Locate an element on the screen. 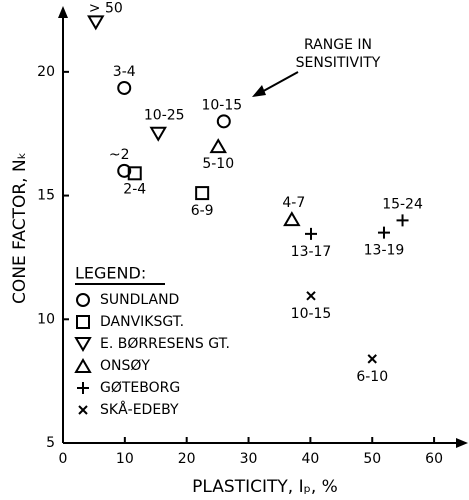  point-label: 3-4 is located at coordinates (124, 72).